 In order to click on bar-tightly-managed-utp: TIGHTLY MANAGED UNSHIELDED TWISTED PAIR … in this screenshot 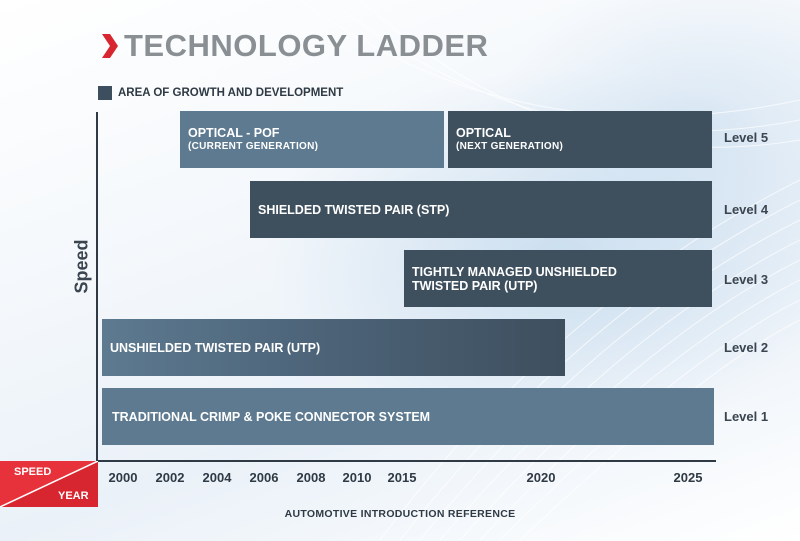, I will do `click(558, 278)`.